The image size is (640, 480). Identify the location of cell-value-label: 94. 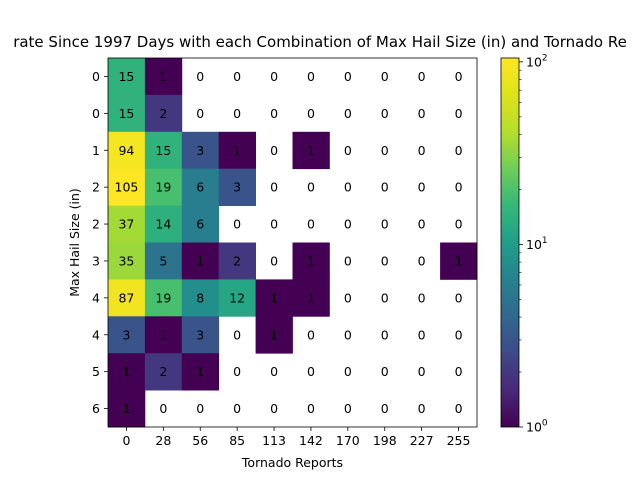
(126, 150).